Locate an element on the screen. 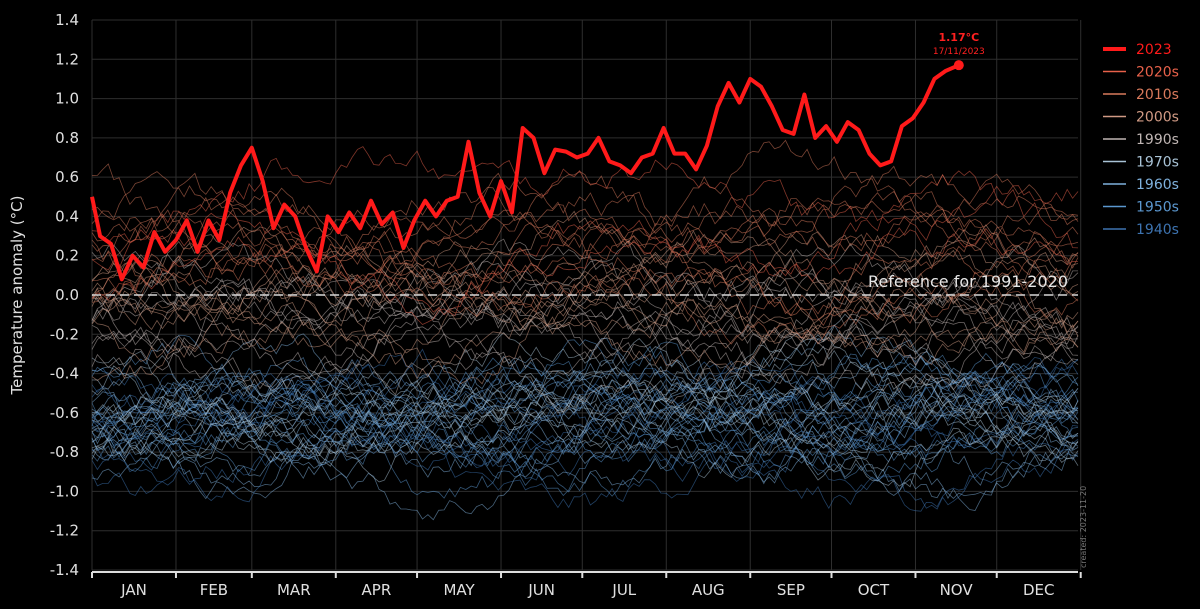 This screenshot has width=1200, height=609. y-axis-label: Temperature anomaly (°C) is located at coordinates (17, 296).